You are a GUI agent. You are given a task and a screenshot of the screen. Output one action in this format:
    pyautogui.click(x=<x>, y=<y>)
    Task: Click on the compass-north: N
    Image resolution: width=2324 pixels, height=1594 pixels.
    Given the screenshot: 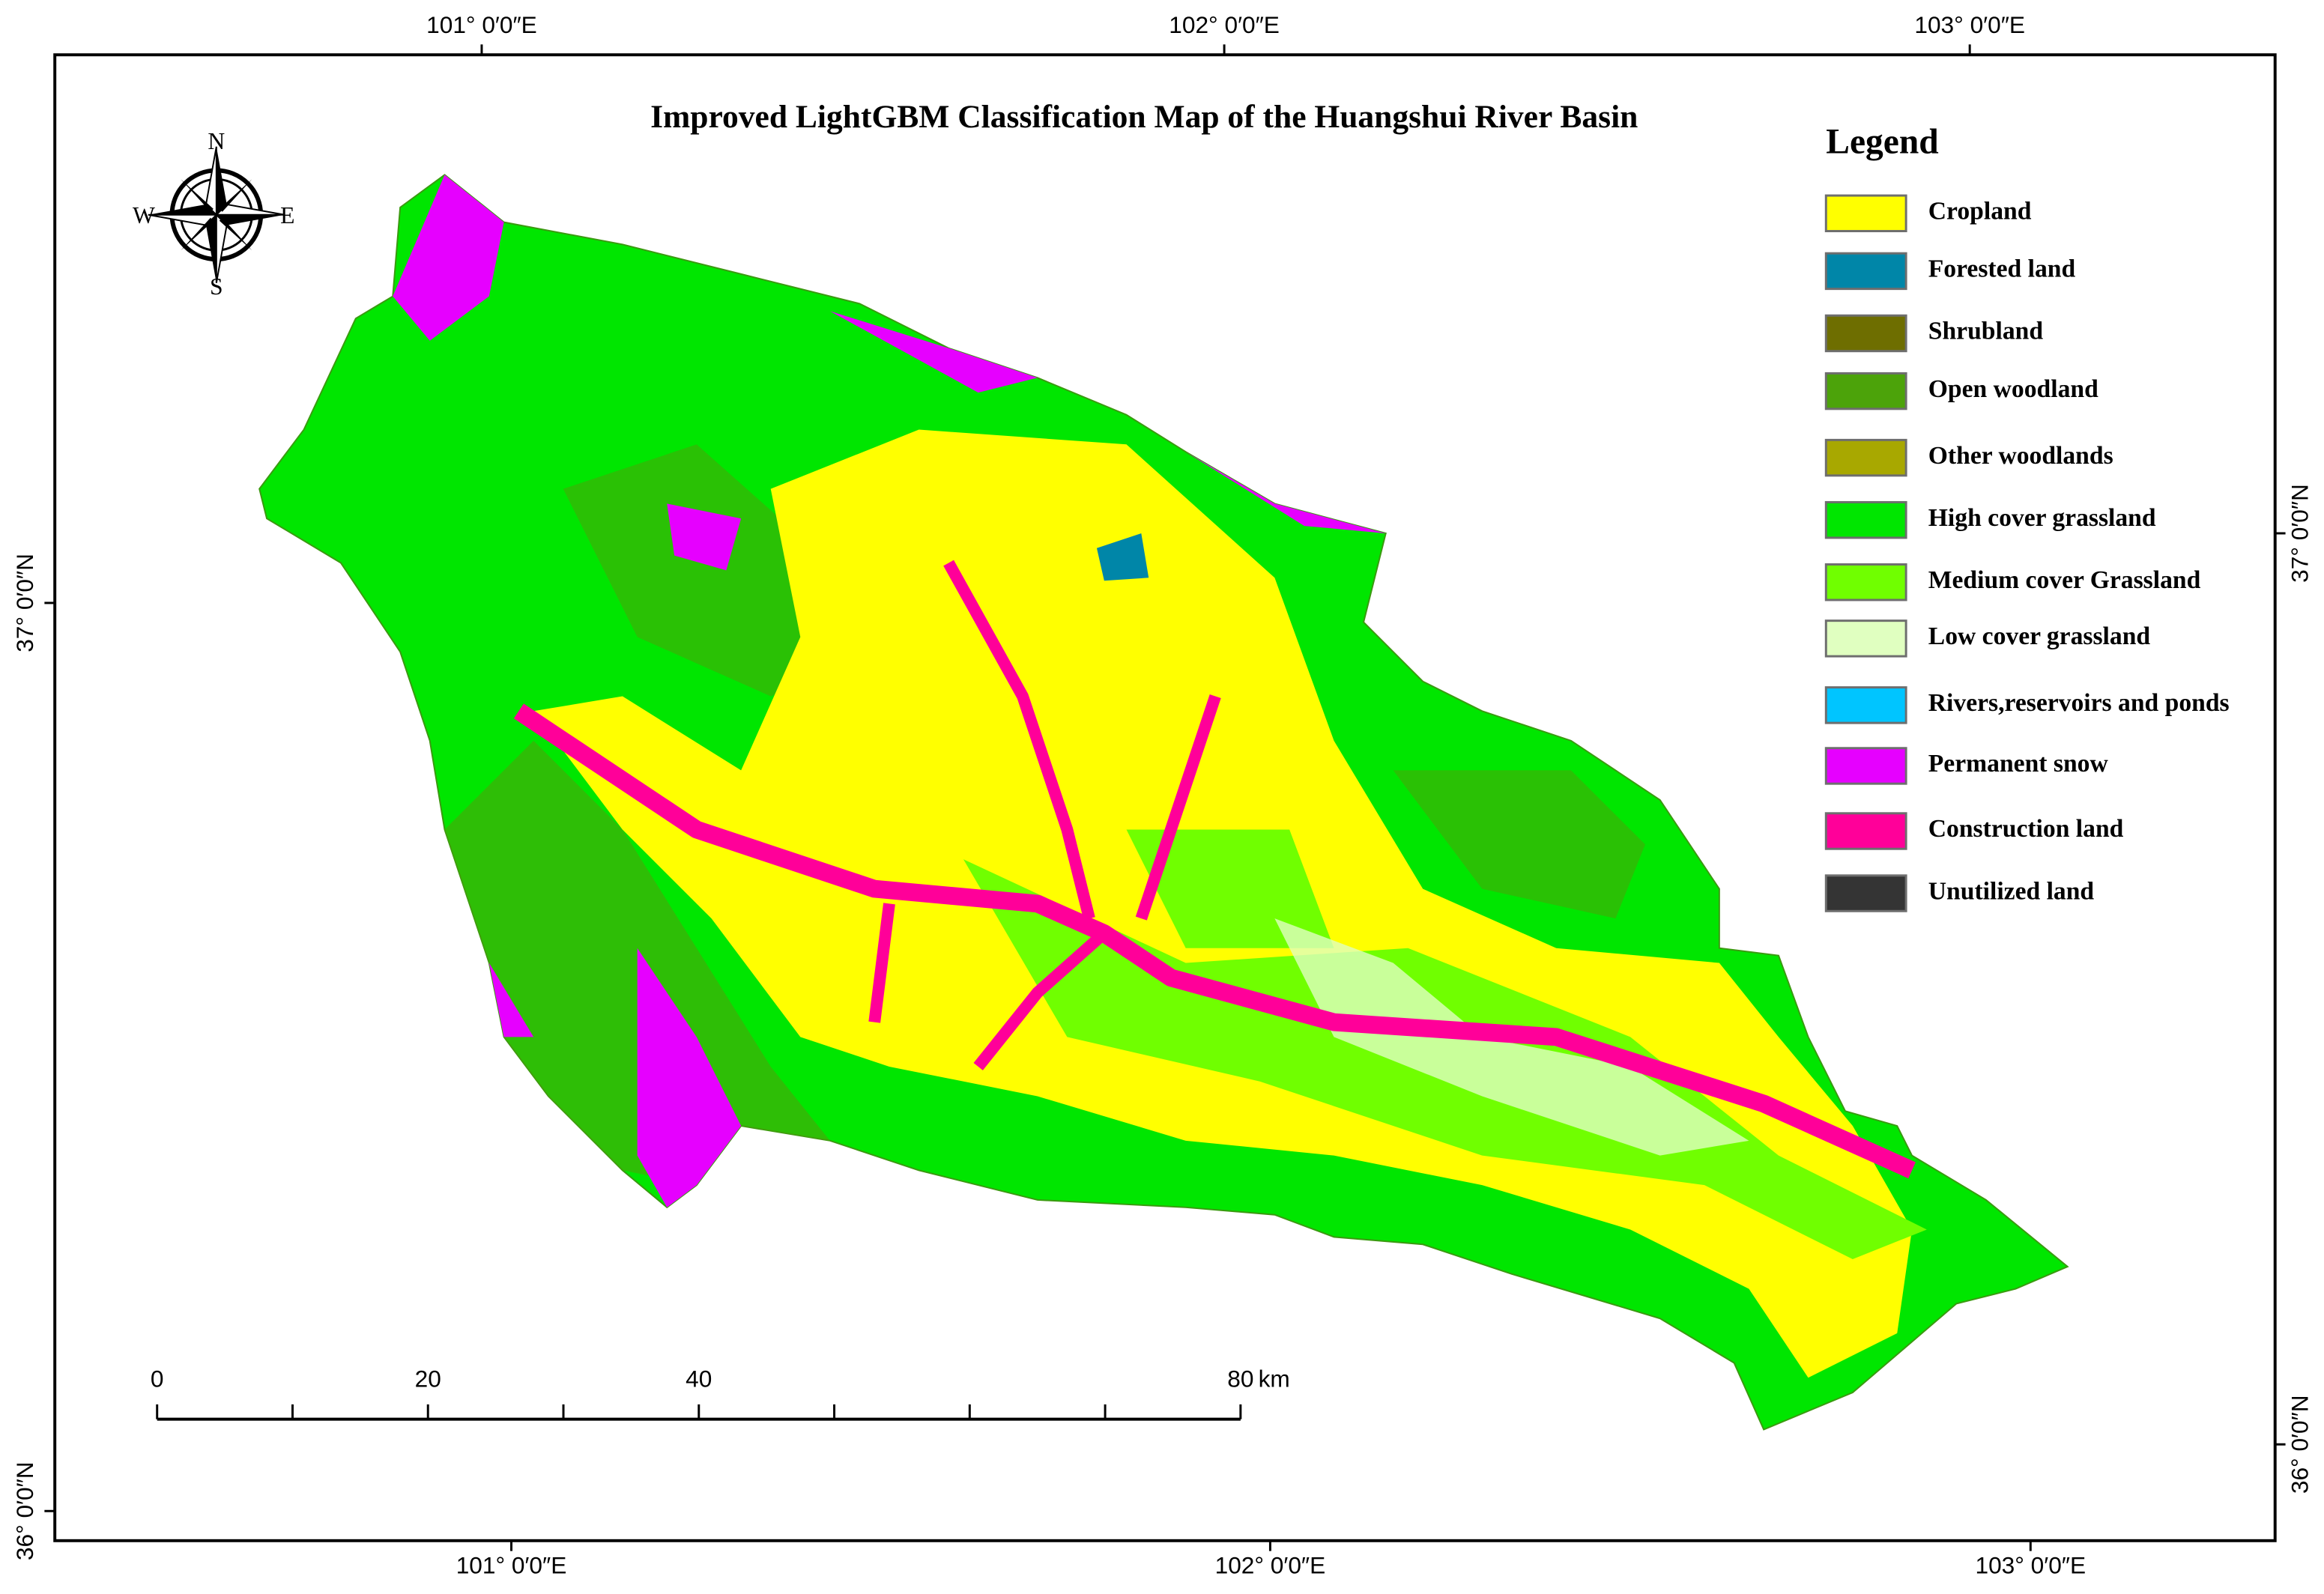 What is the action you would take?
    pyautogui.click(x=216, y=141)
    